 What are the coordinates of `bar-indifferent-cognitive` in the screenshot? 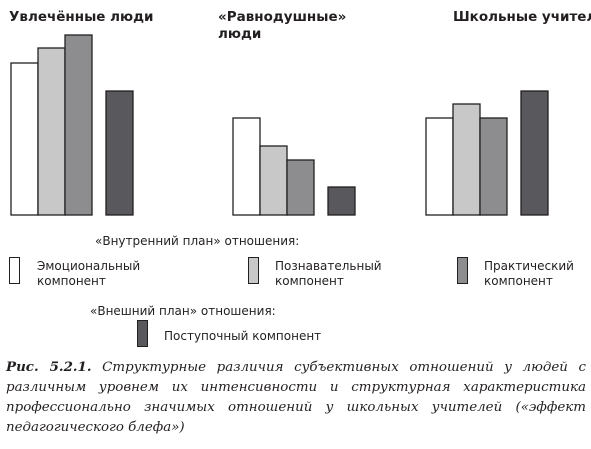 It's located at (273, 180).